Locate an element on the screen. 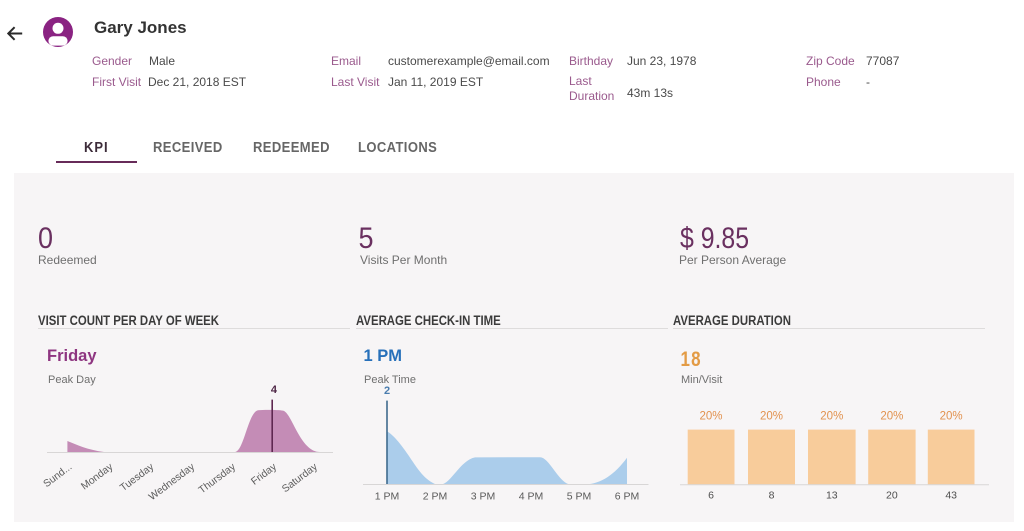  svg-text: 20 is located at coordinates (892, 496).